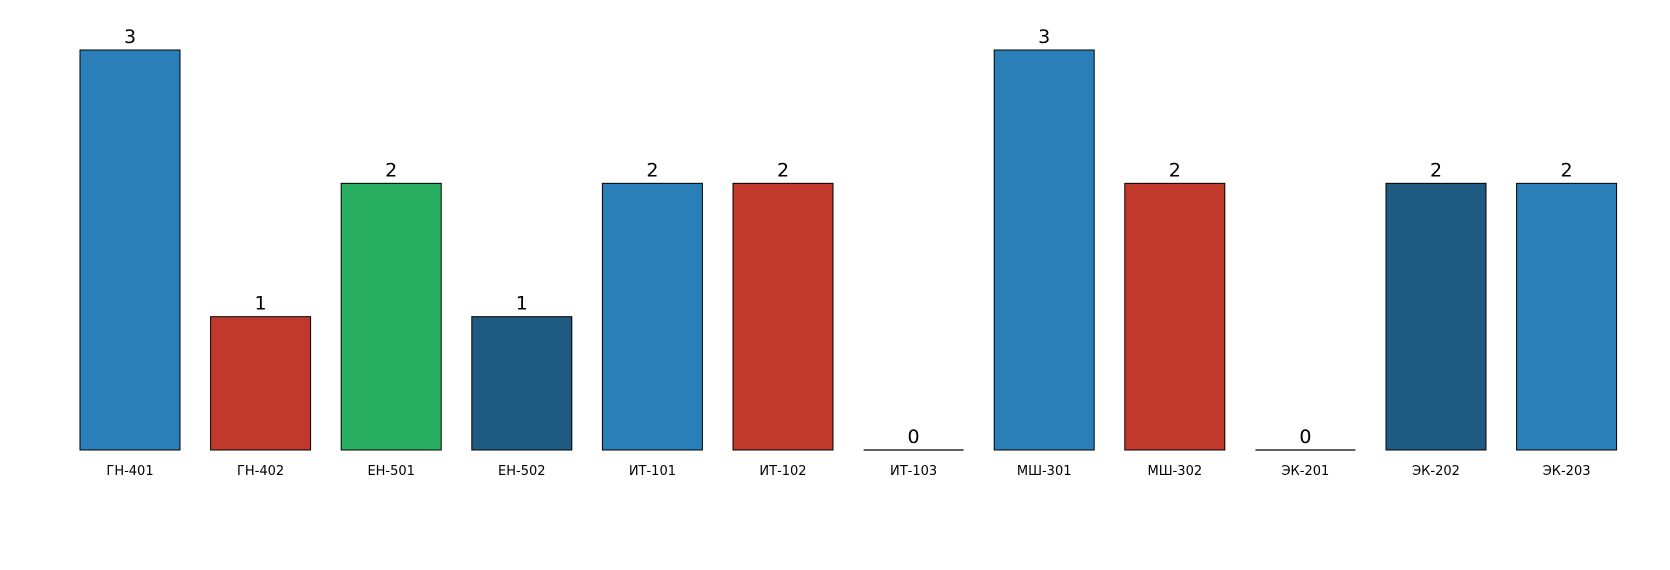 This screenshot has height=570, width=1670. Describe the element at coordinates (1436, 316) in the screenshot. I see `bar-ЭК-202` at that location.